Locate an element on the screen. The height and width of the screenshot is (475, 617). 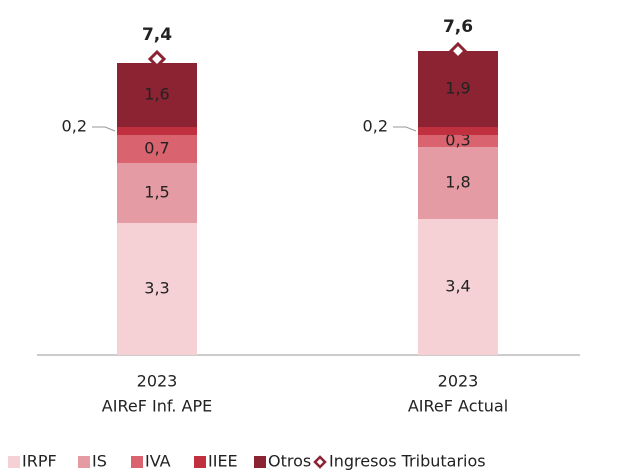
legend-label: Ingresos Tributarios is located at coordinates (407, 461).